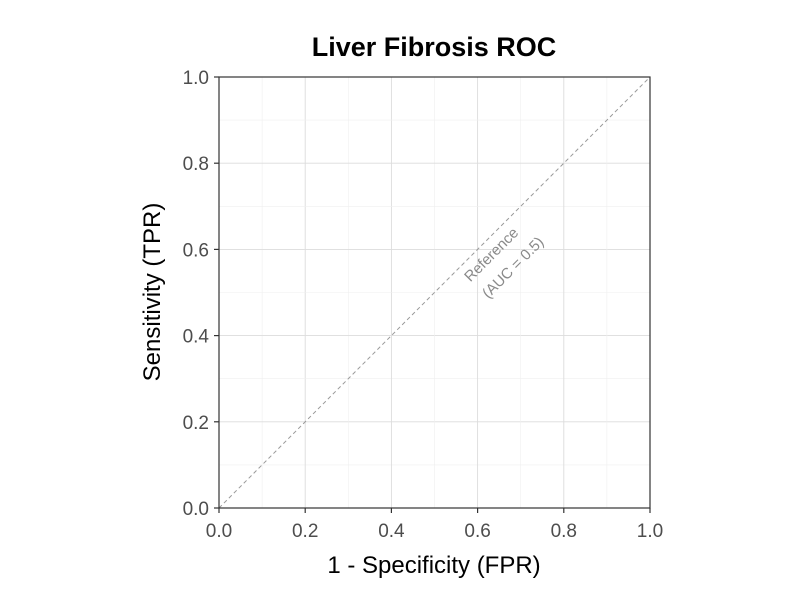 This screenshot has width=800, height=600. What do you see at coordinates (305, 531) in the screenshot?
I see `x-tick-label: 0.2` at bounding box center [305, 531].